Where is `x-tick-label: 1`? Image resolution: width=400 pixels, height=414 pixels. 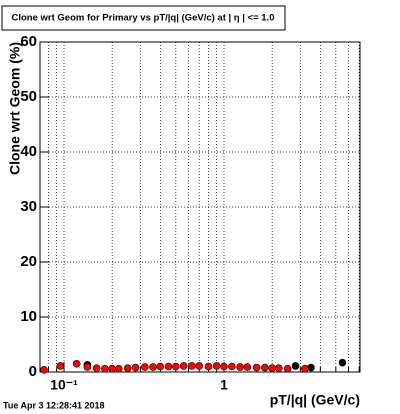
x-tick-label: 1 is located at coordinates (224, 385).